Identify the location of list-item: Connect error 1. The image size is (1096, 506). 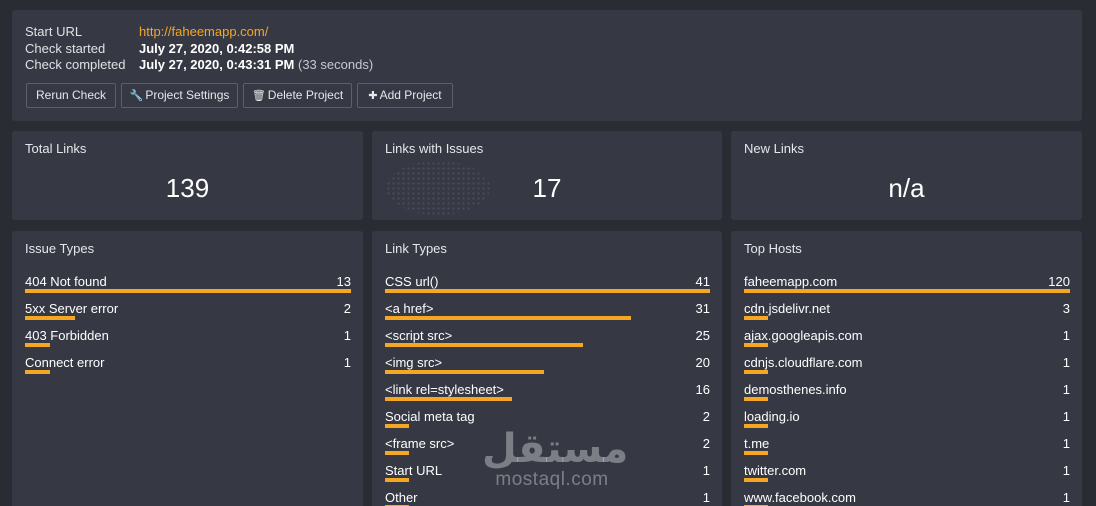
(188, 368).